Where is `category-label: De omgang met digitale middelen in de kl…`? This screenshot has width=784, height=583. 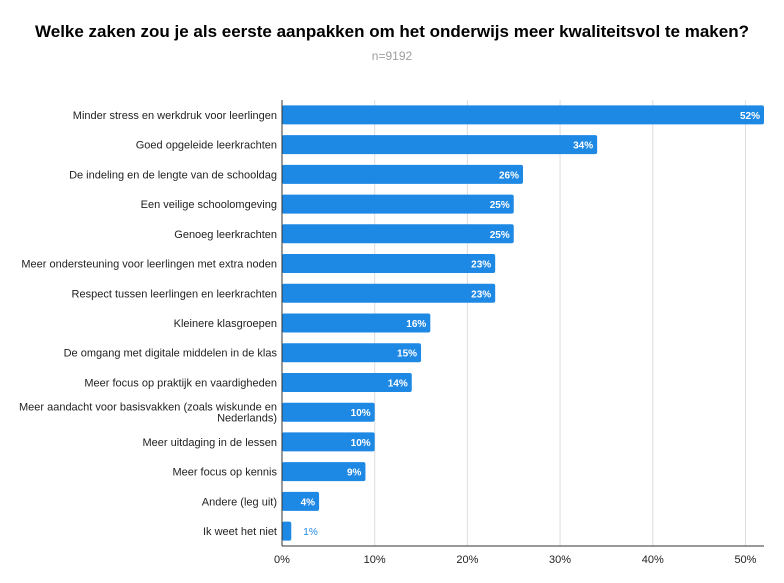 category-label: De omgang met digitale middelen in de kl… is located at coordinates (171, 354).